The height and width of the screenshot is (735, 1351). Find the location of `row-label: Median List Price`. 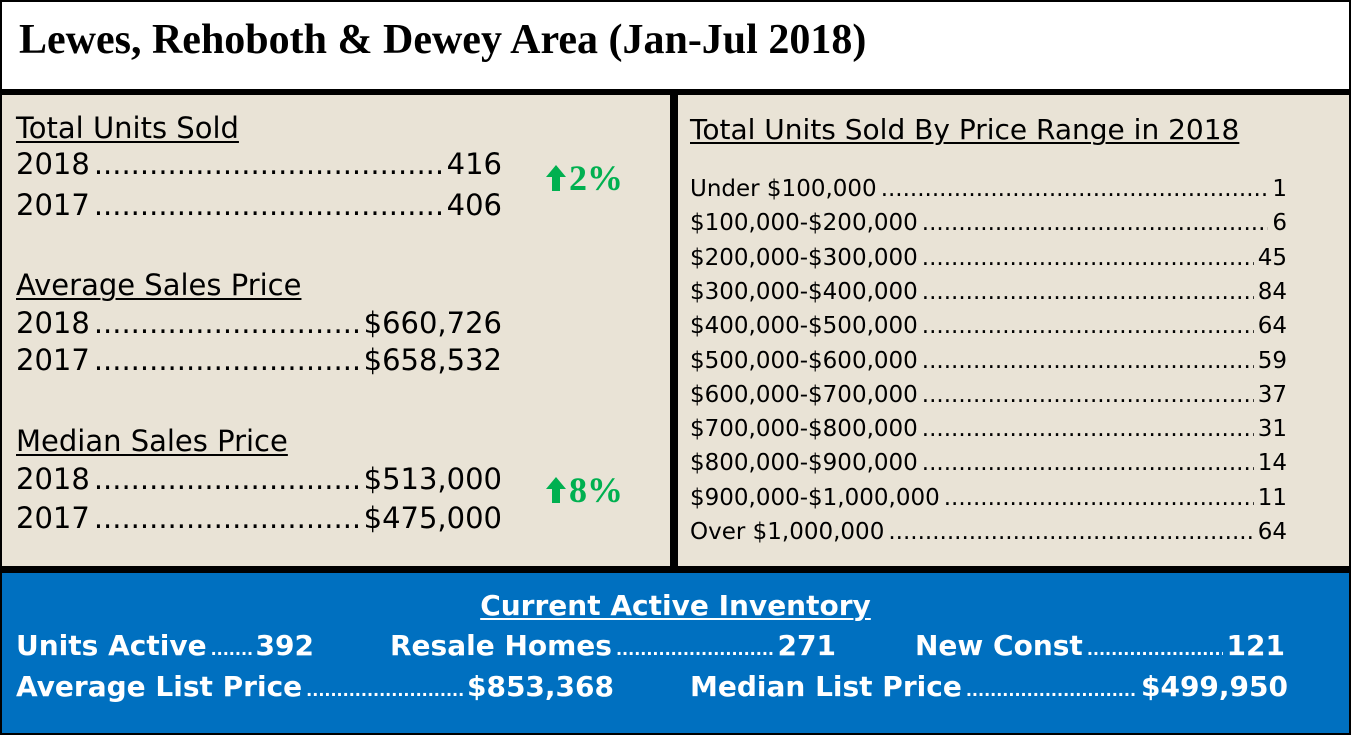

row-label: Median List Price is located at coordinates (826, 686).